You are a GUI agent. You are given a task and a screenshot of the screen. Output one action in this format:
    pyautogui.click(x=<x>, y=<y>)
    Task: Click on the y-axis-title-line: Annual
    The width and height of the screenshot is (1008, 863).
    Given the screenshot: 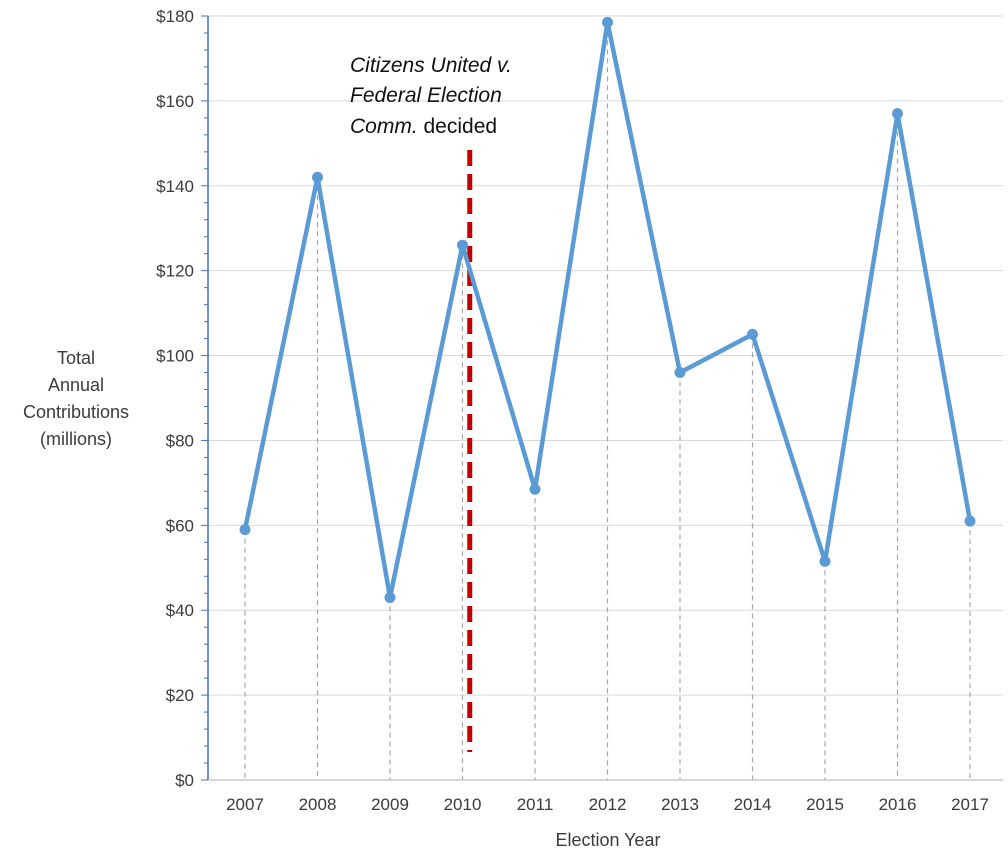 What is the action you would take?
    pyautogui.click(x=76, y=385)
    